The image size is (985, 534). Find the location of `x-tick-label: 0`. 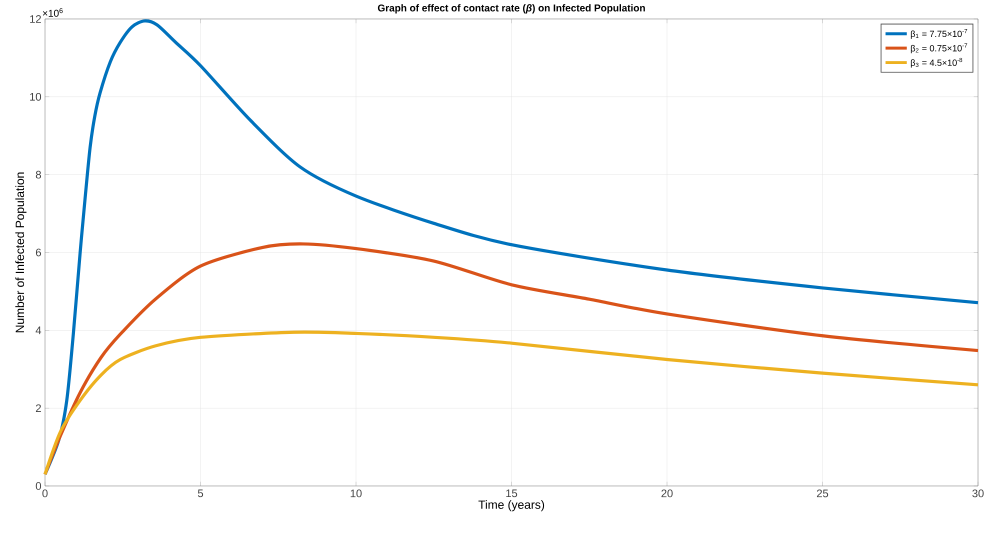

x-tick-label: 0 is located at coordinates (45, 494).